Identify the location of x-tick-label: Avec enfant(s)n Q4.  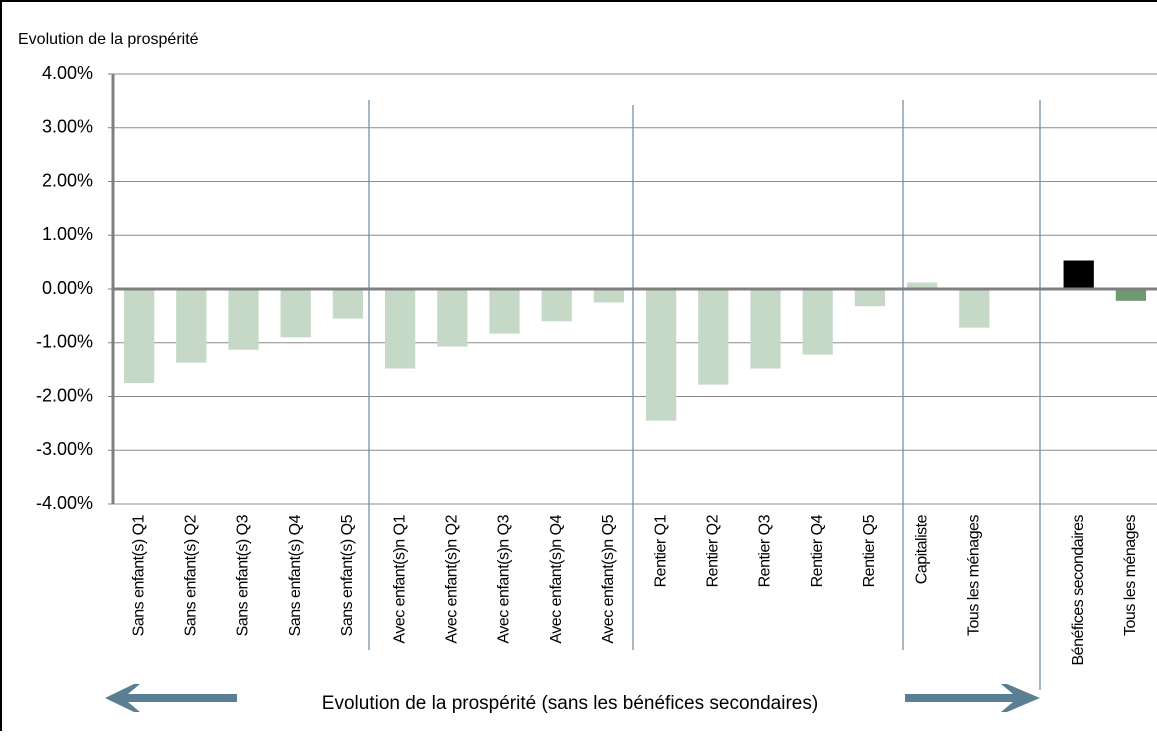
(556, 578).